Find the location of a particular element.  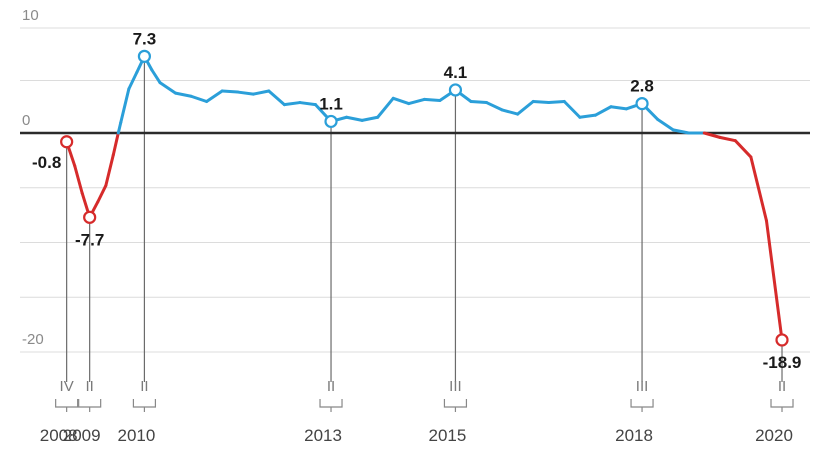

data-label: -18.9 is located at coordinates (782, 362).